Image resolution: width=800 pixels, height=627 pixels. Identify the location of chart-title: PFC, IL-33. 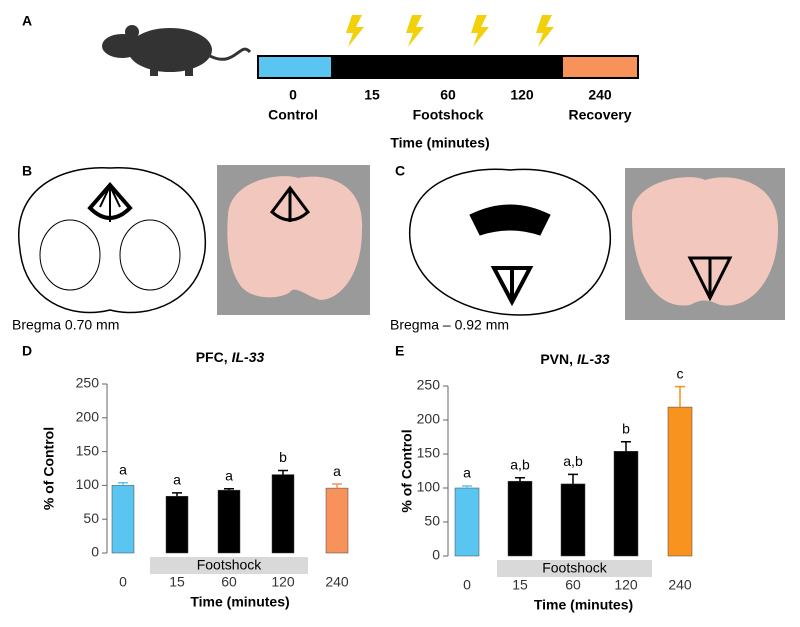
(230, 357).